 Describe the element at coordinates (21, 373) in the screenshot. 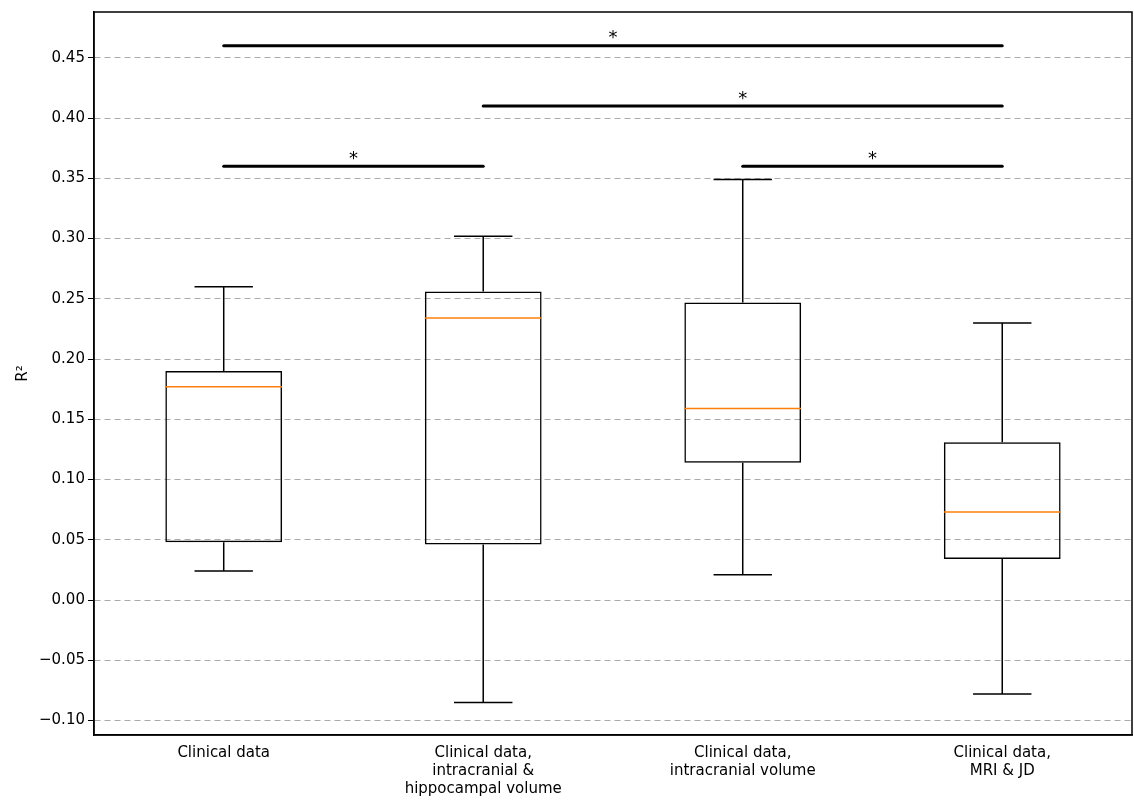

I see `y-axis-title: R²` at that location.